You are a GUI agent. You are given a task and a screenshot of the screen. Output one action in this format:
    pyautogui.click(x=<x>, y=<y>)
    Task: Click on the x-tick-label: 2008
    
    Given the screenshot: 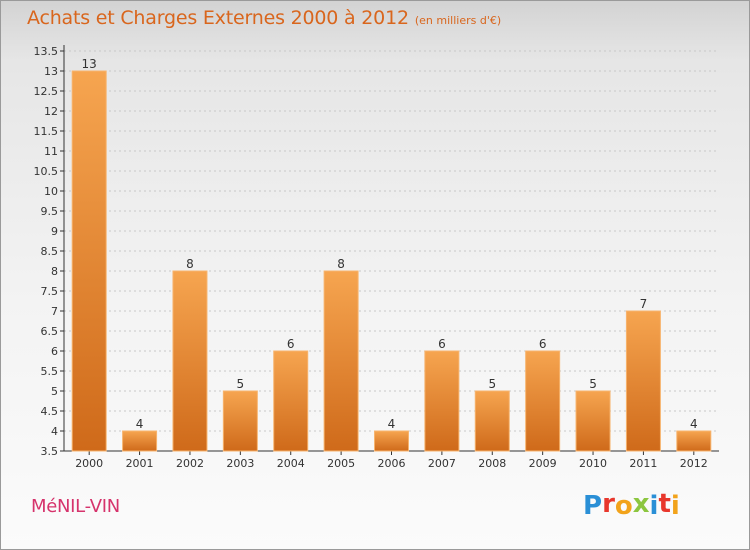 What is the action you would take?
    pyautogui.click(x=492, y=463)
    